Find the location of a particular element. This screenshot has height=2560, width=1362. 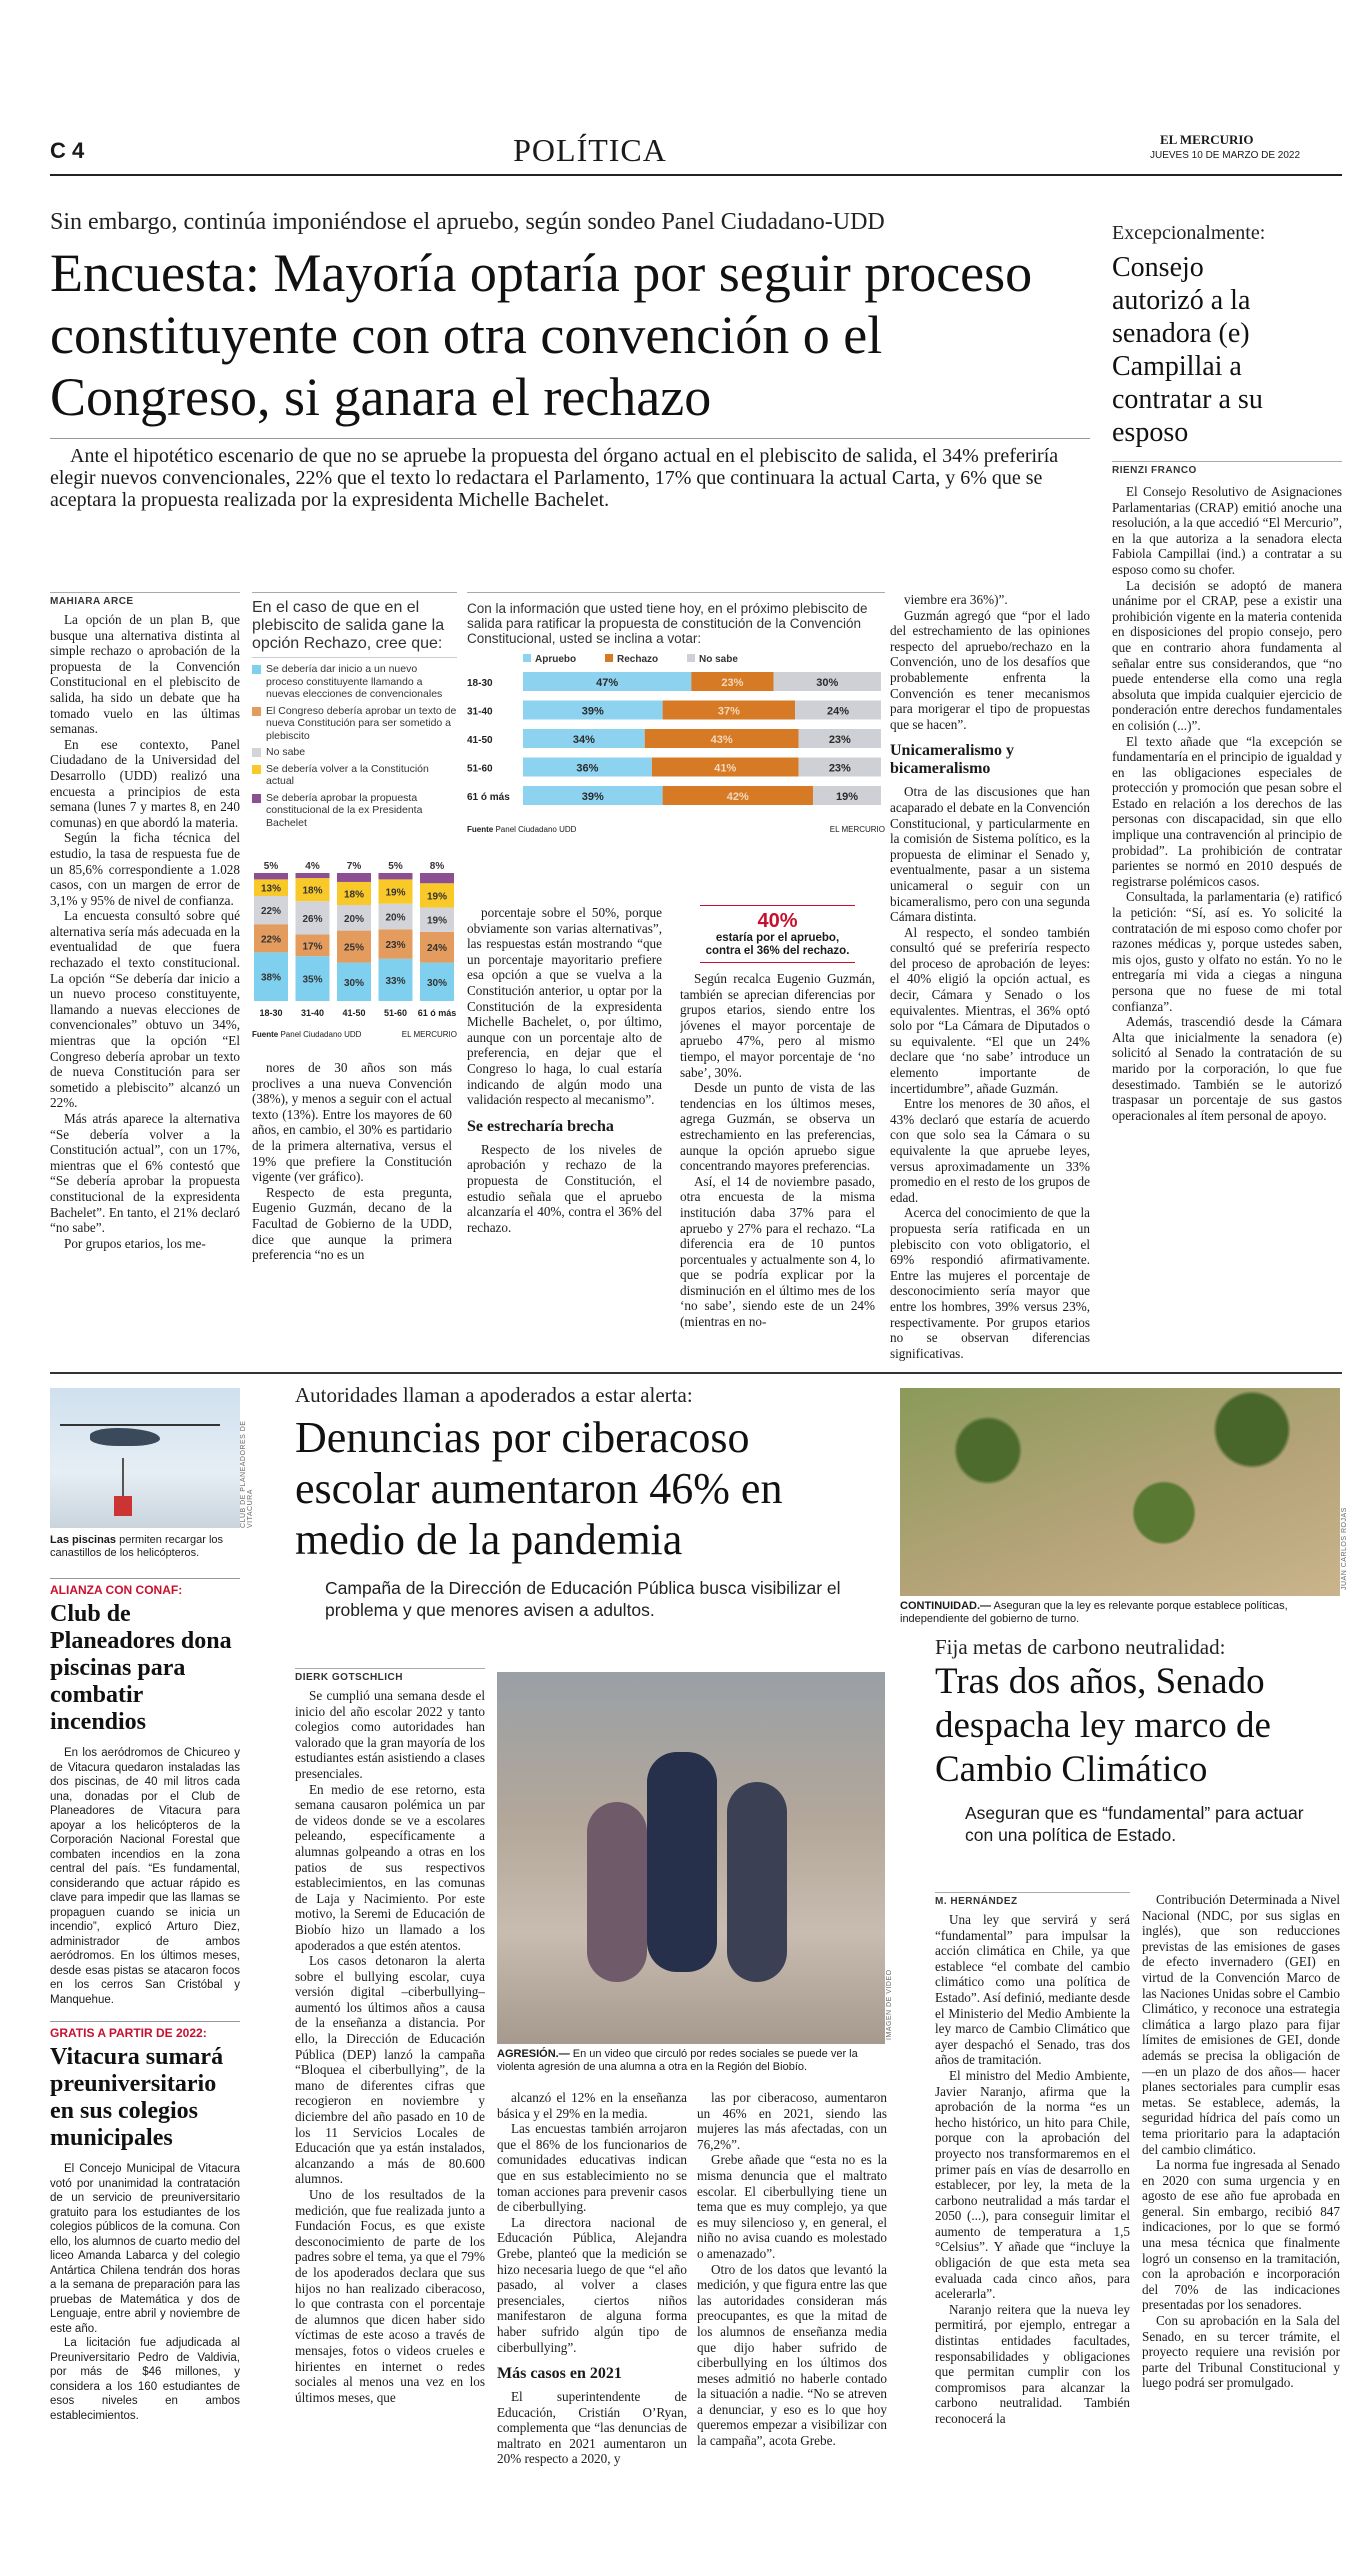

data-label: 38% is located at coordinates (271, 978).